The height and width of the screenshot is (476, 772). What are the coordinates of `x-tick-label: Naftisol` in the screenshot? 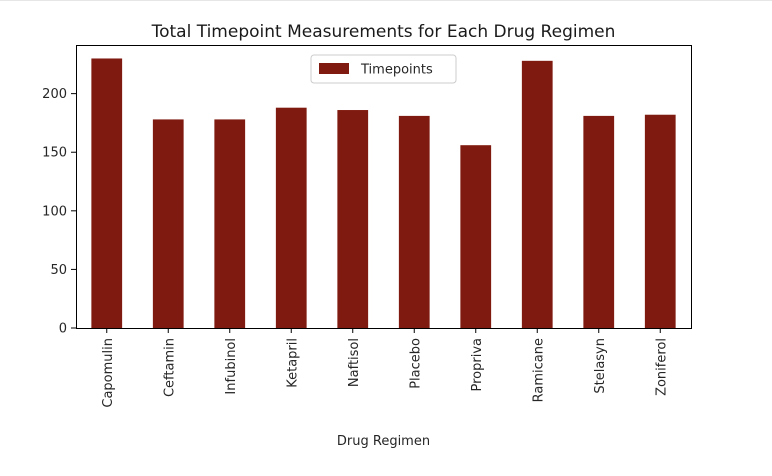 It's located at (354, 362).